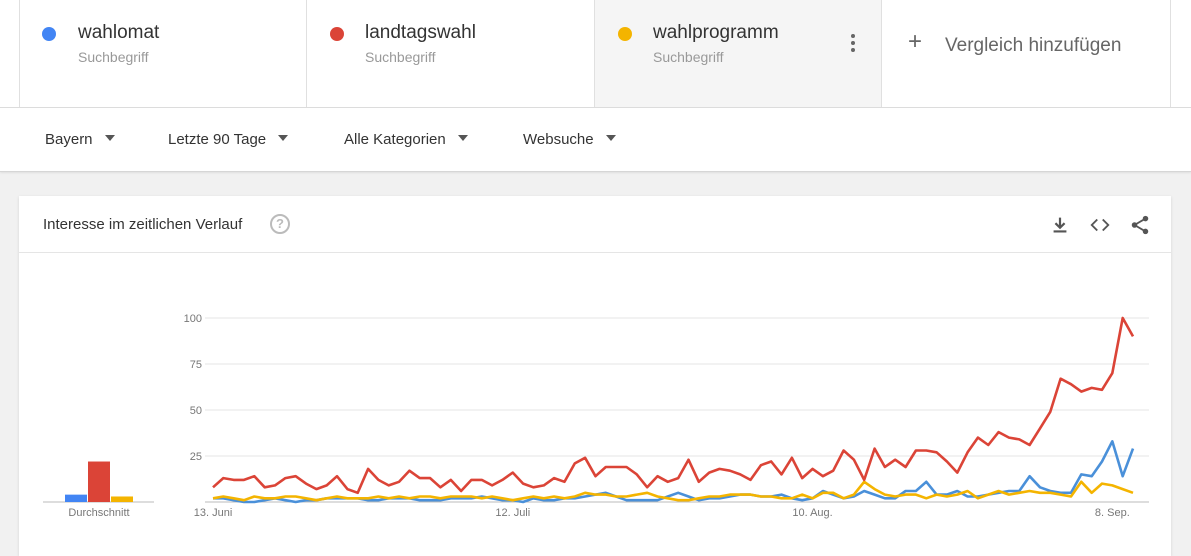  I want to click on average-bar-wahlprogramm, so click(122, 499).